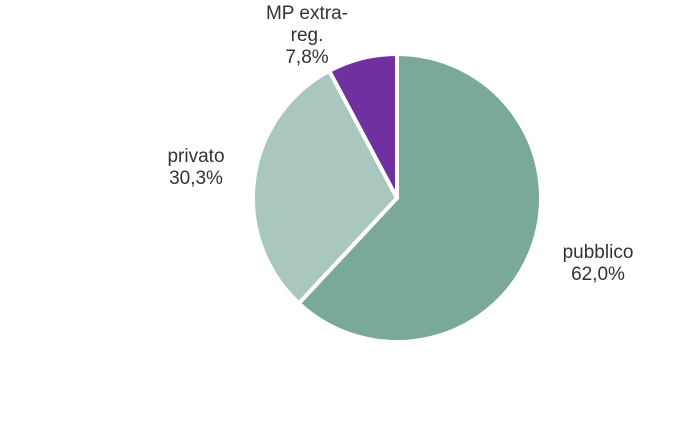 The height and width of the screenshot is (431, 700). I want to click on slice-name-label: MP extra-, so click(307, 13).